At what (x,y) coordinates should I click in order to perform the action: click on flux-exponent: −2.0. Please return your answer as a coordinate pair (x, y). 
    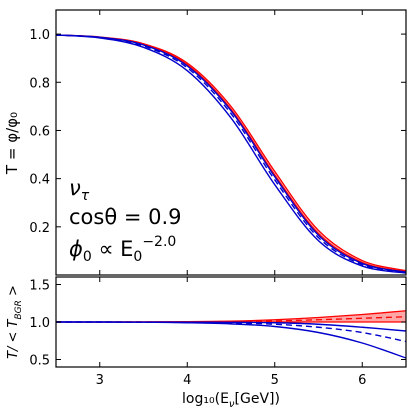
    Looking at the image, I should click on (159, 242).